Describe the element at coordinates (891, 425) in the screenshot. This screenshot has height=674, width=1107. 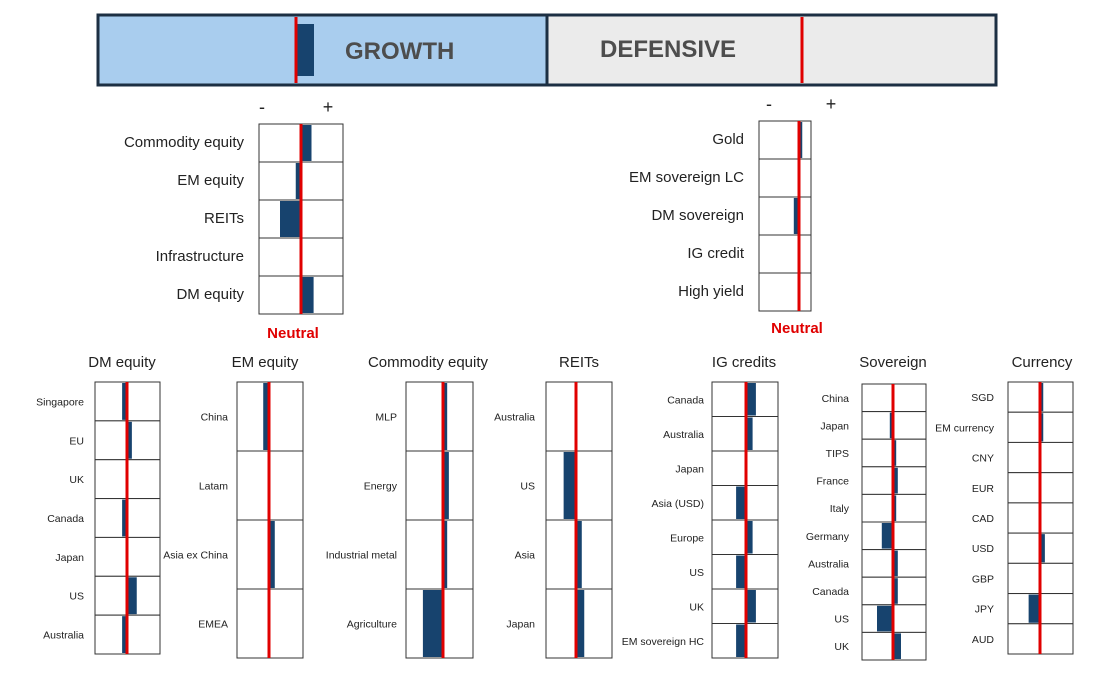
I see `sovereign-bar-japan` at that location.